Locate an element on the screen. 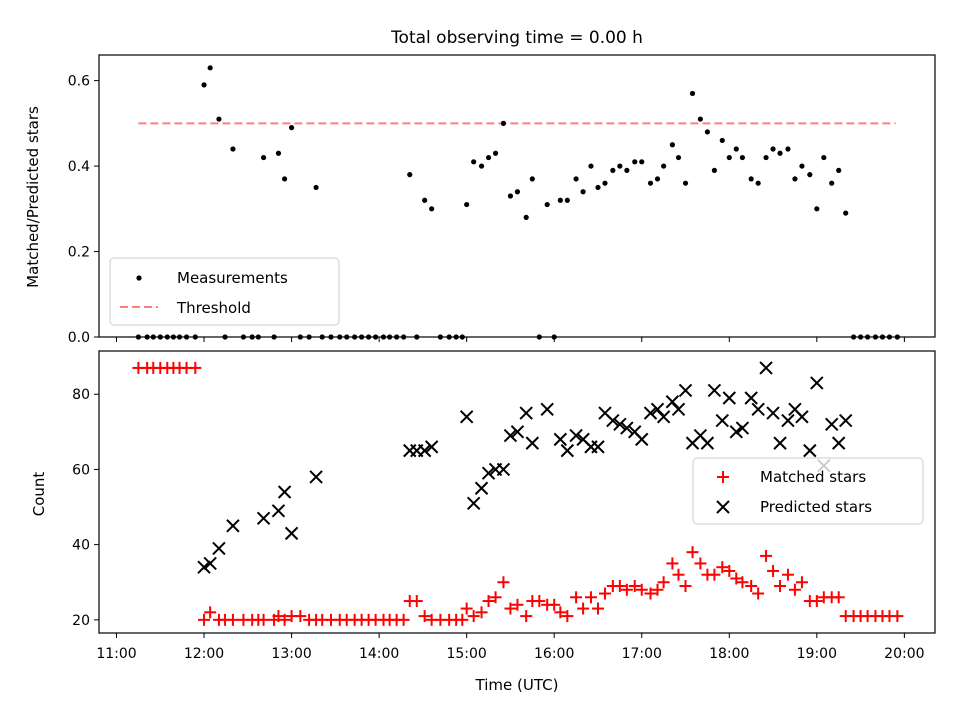  top-y-tick-label: 0.2 is located at coordinates (79, 253).